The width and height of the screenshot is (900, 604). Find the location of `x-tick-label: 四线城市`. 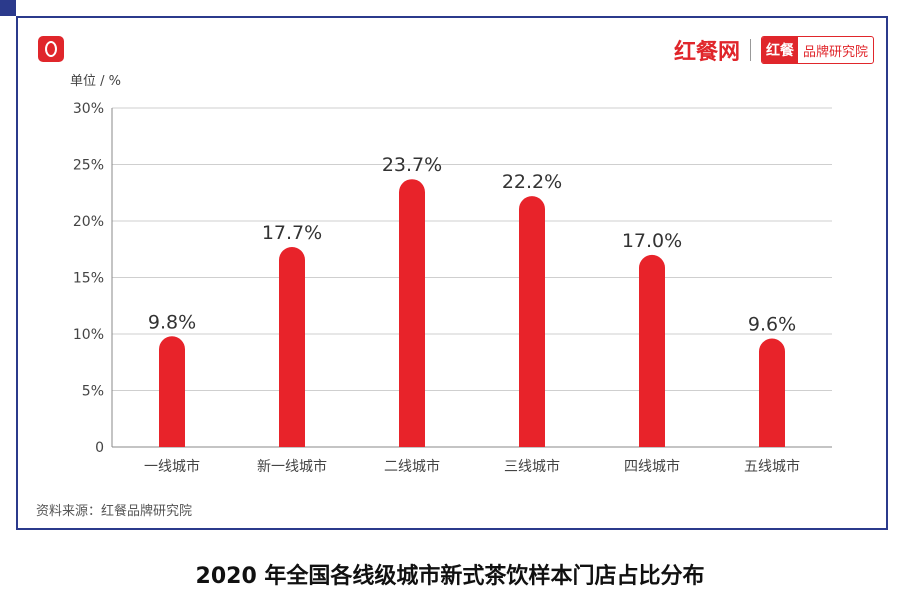

x-tick-label: 四线城市 is located at coordinates (652, 466).